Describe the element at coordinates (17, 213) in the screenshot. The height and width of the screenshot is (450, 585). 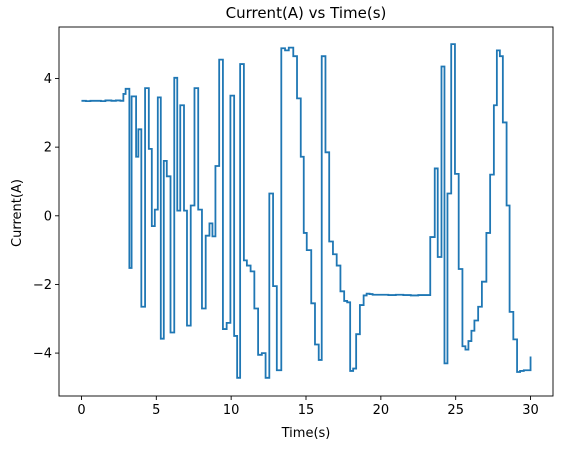
I see `y-axis-label: Current(A)` at that location.